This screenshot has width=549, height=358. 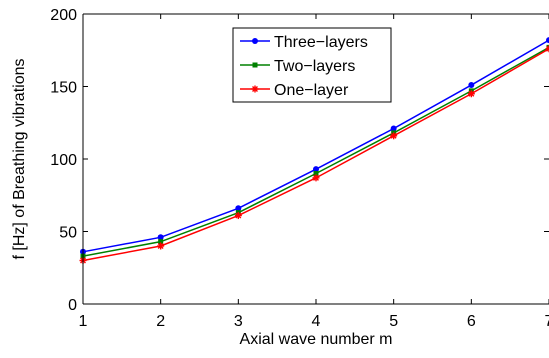 I want to click on x-tick-label: 6, so click(x=471, y=321).